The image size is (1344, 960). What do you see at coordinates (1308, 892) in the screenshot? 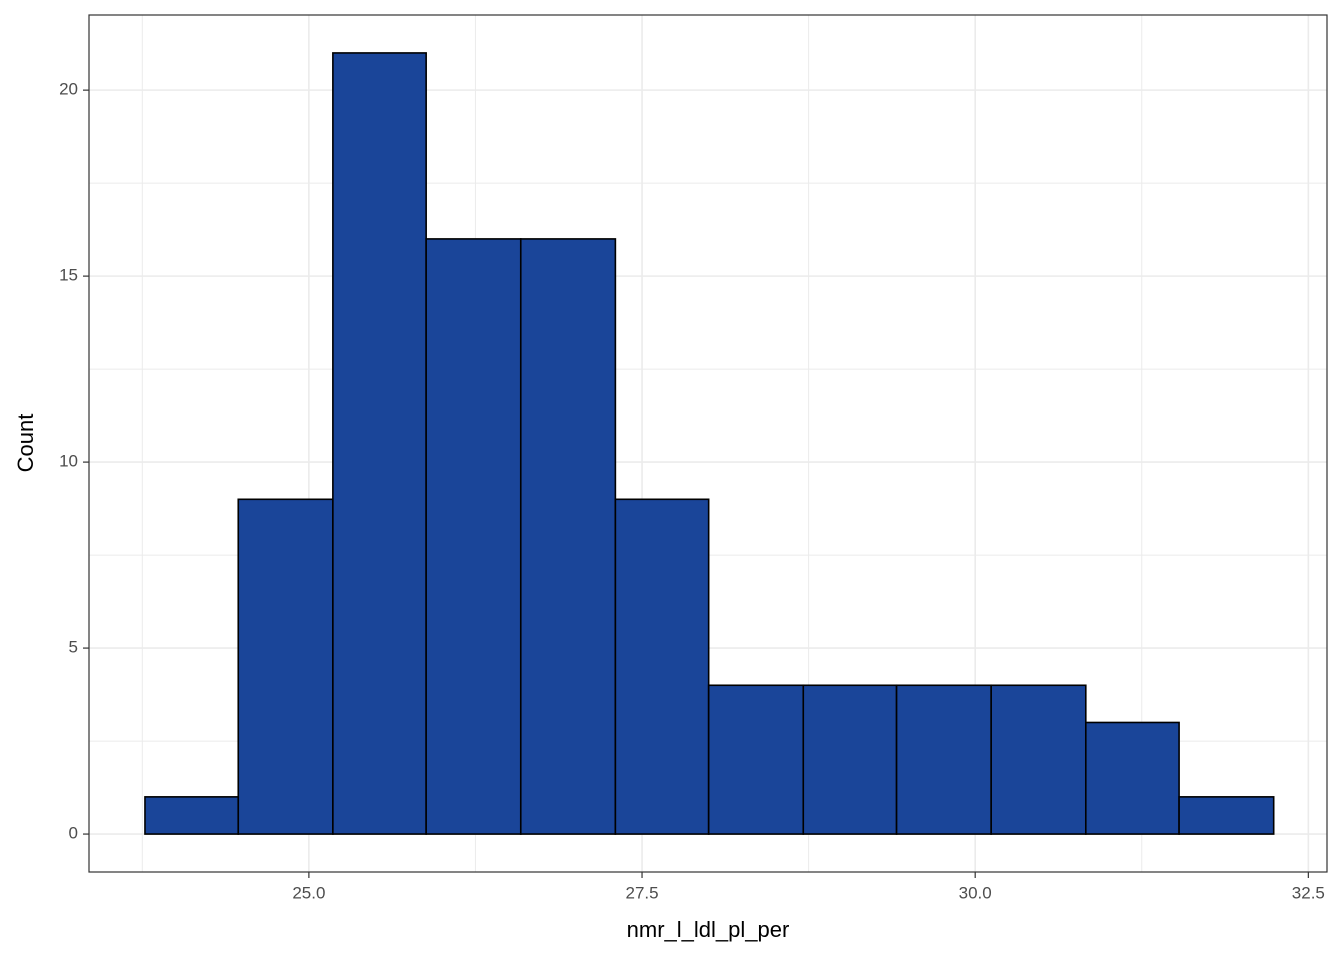
I see `x-tick-label: 32.5` at bounding box center [1308, 892].